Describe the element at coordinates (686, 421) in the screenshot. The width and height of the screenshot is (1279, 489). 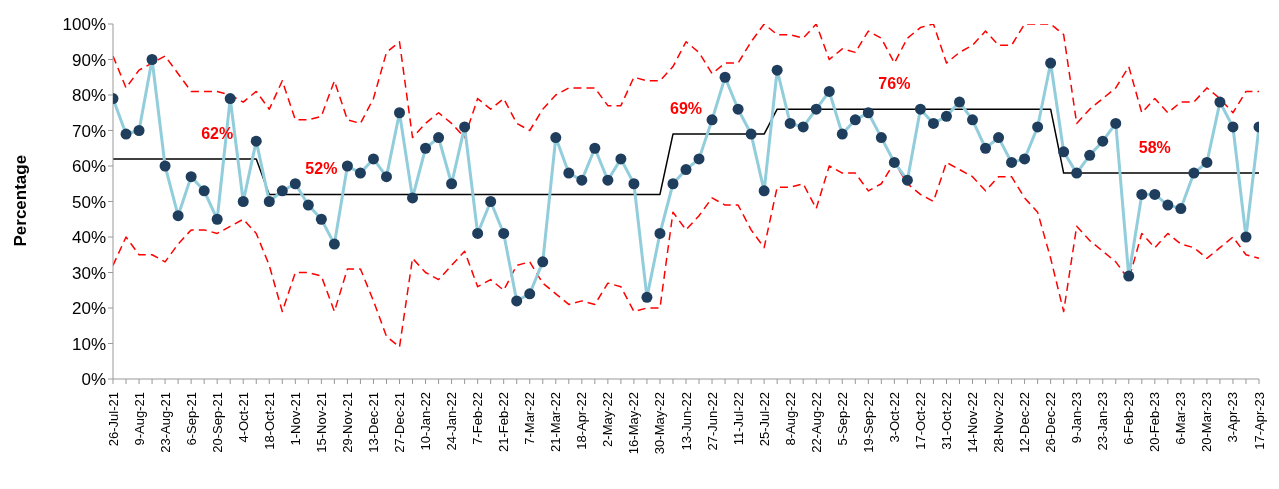
I see `x-tick-label: 13-Jun-22` at that location.